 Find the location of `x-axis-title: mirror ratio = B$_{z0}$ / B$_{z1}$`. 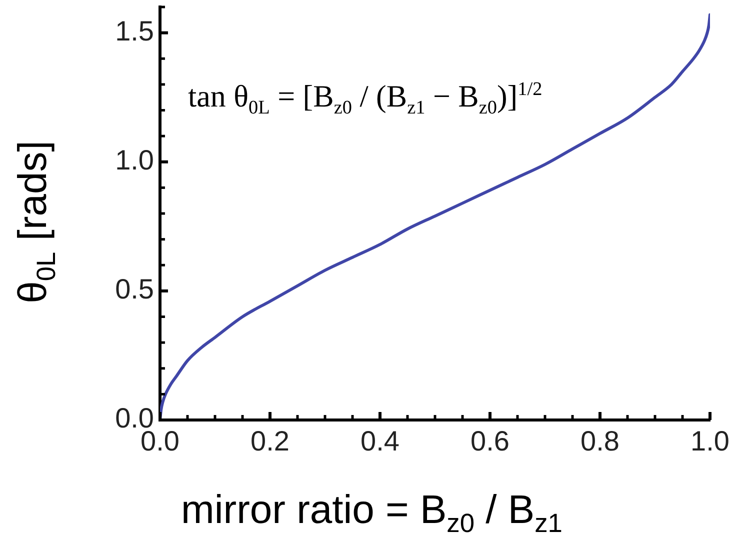

x-axis-title: mirror ratio = B$_{z0}$ / B$_{z1}$ is located at coordinates (371, 513).